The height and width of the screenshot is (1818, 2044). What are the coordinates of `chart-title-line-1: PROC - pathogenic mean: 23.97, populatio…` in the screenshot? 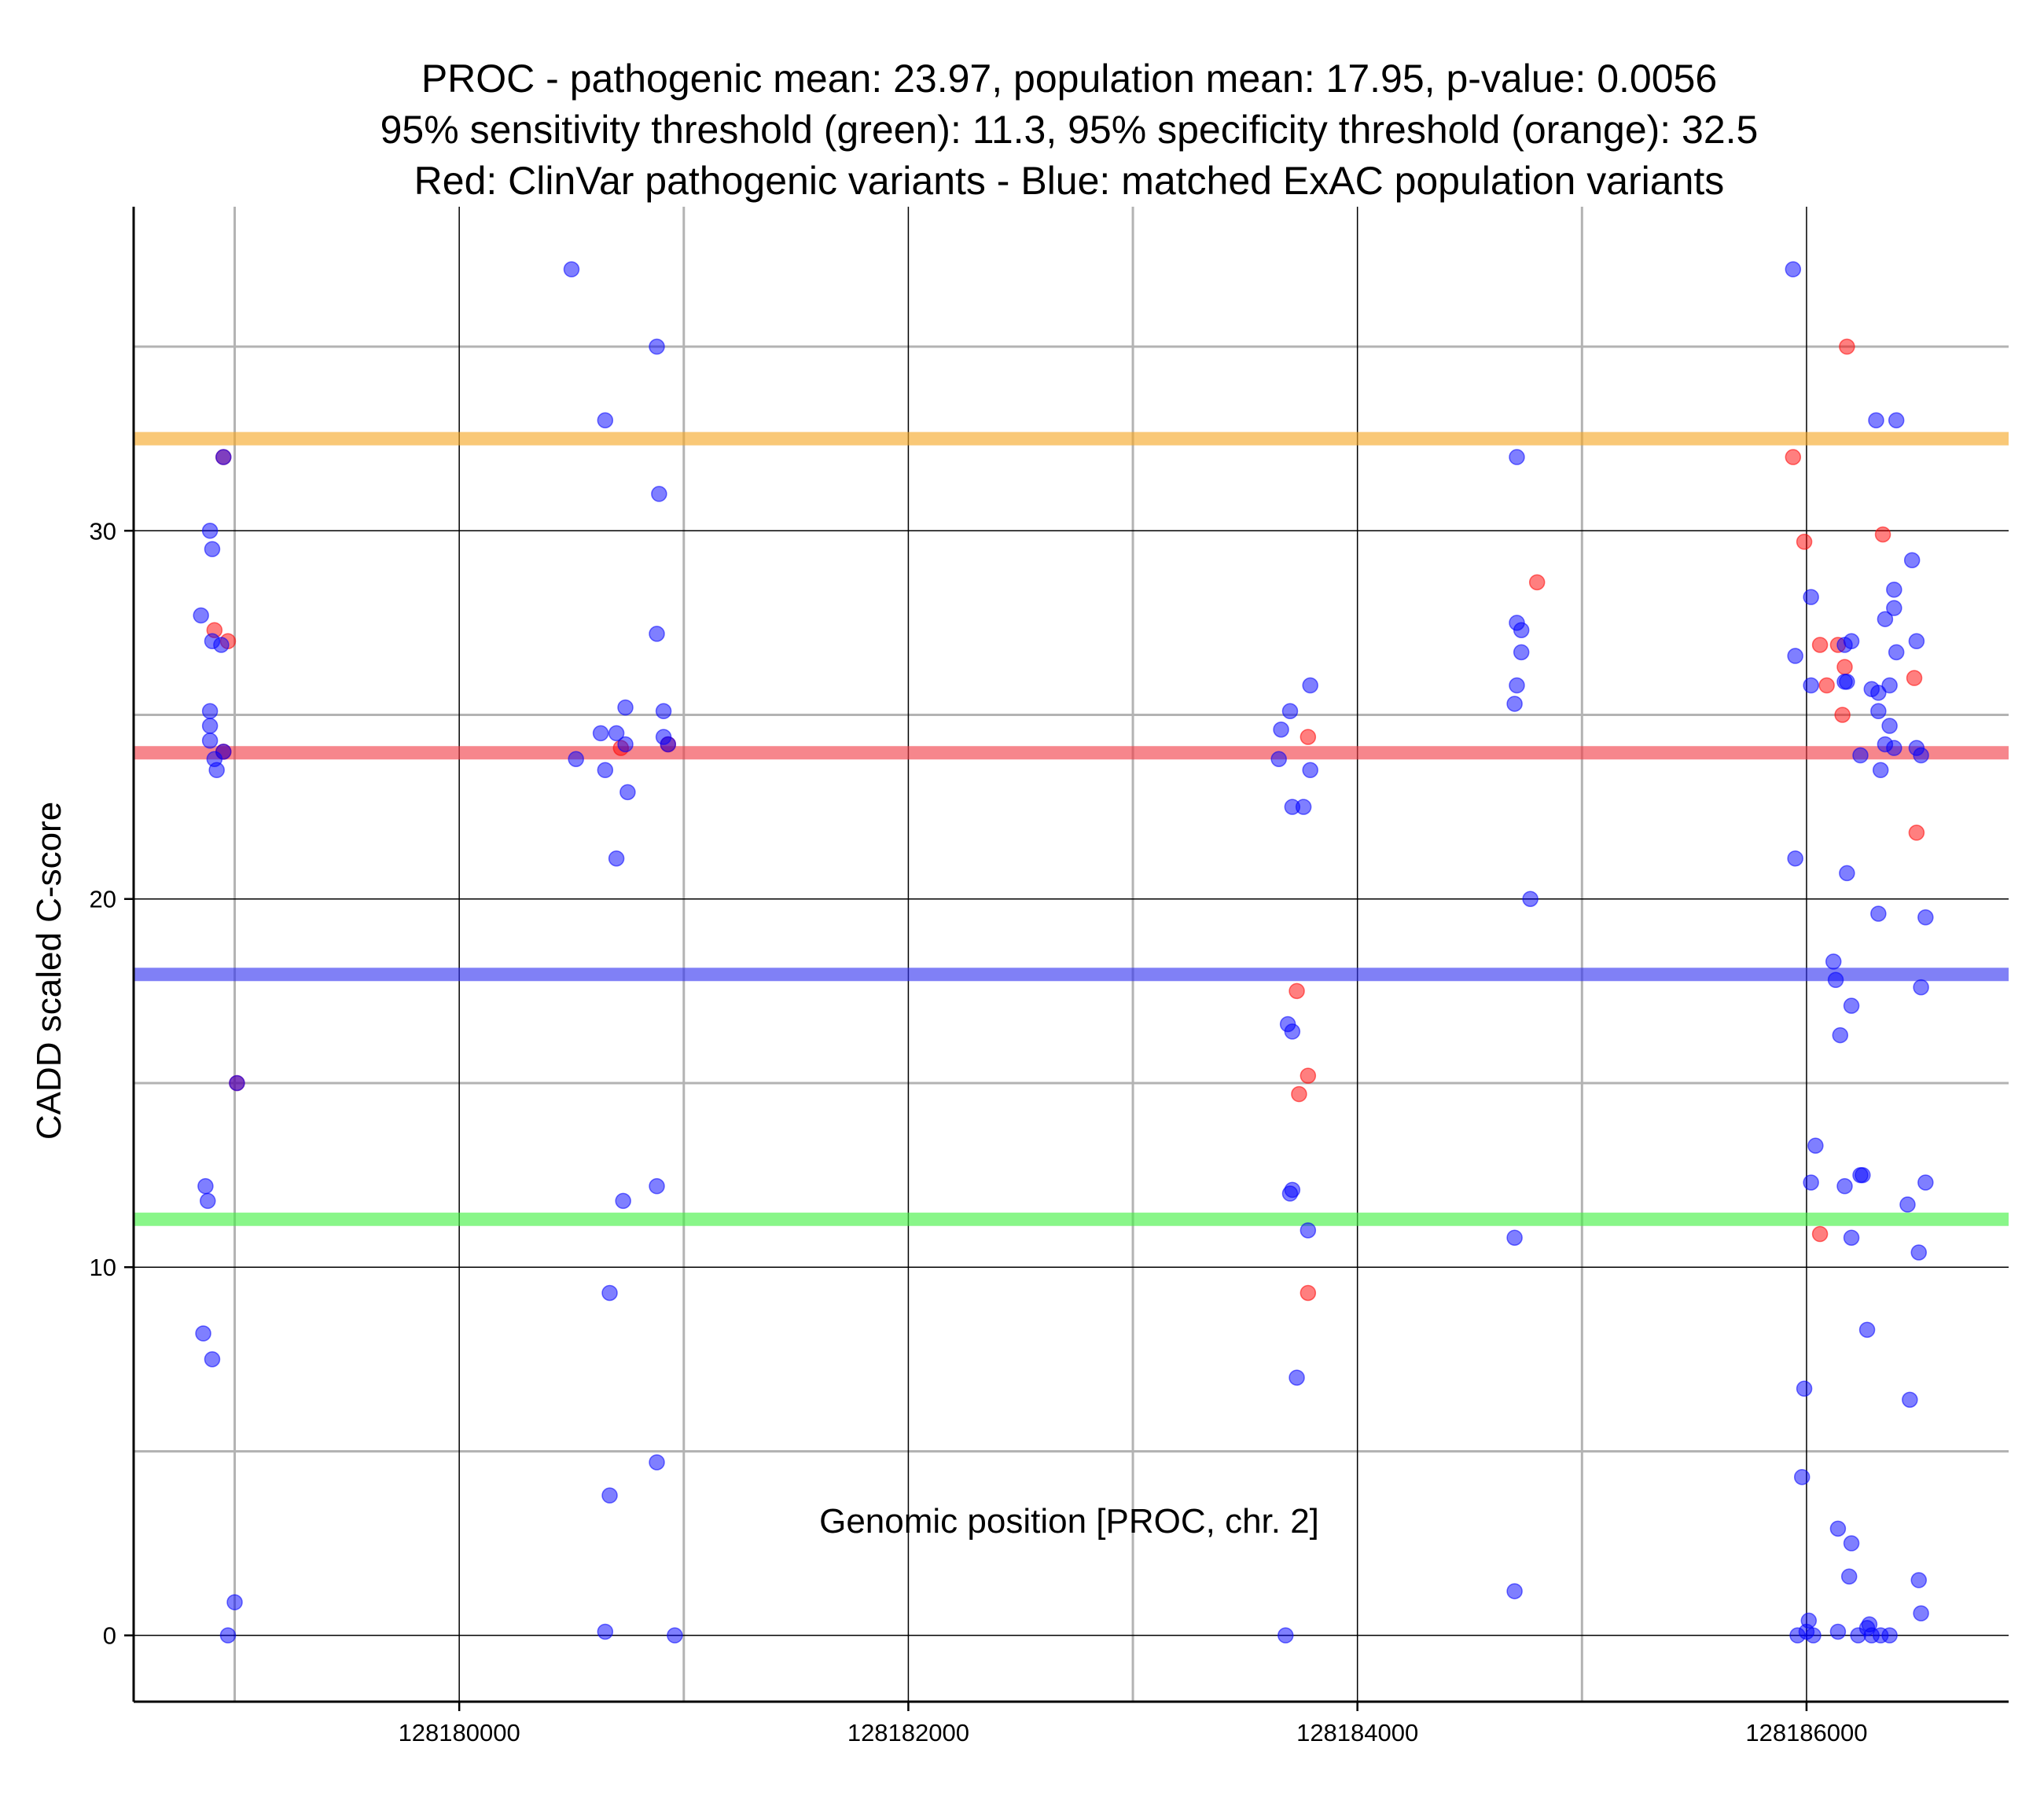 It's located at (1069, 79).